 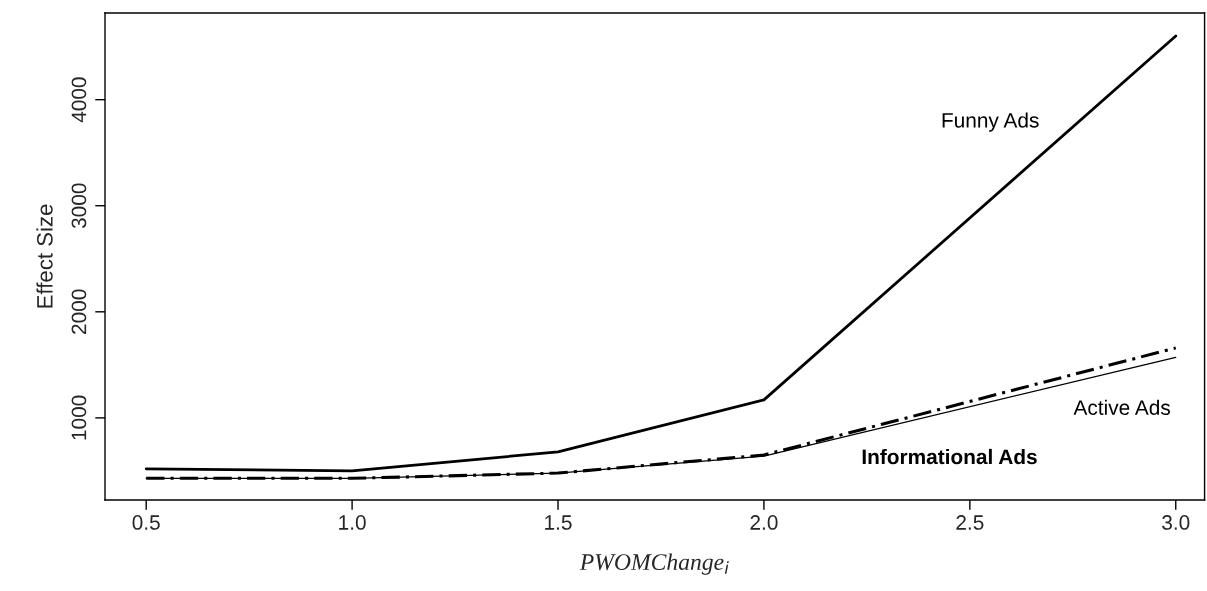 What do you see at coordinates (949, 456) in the screenshot?
I see `series-label: Informational Ads` at bounding box center [949, 456].